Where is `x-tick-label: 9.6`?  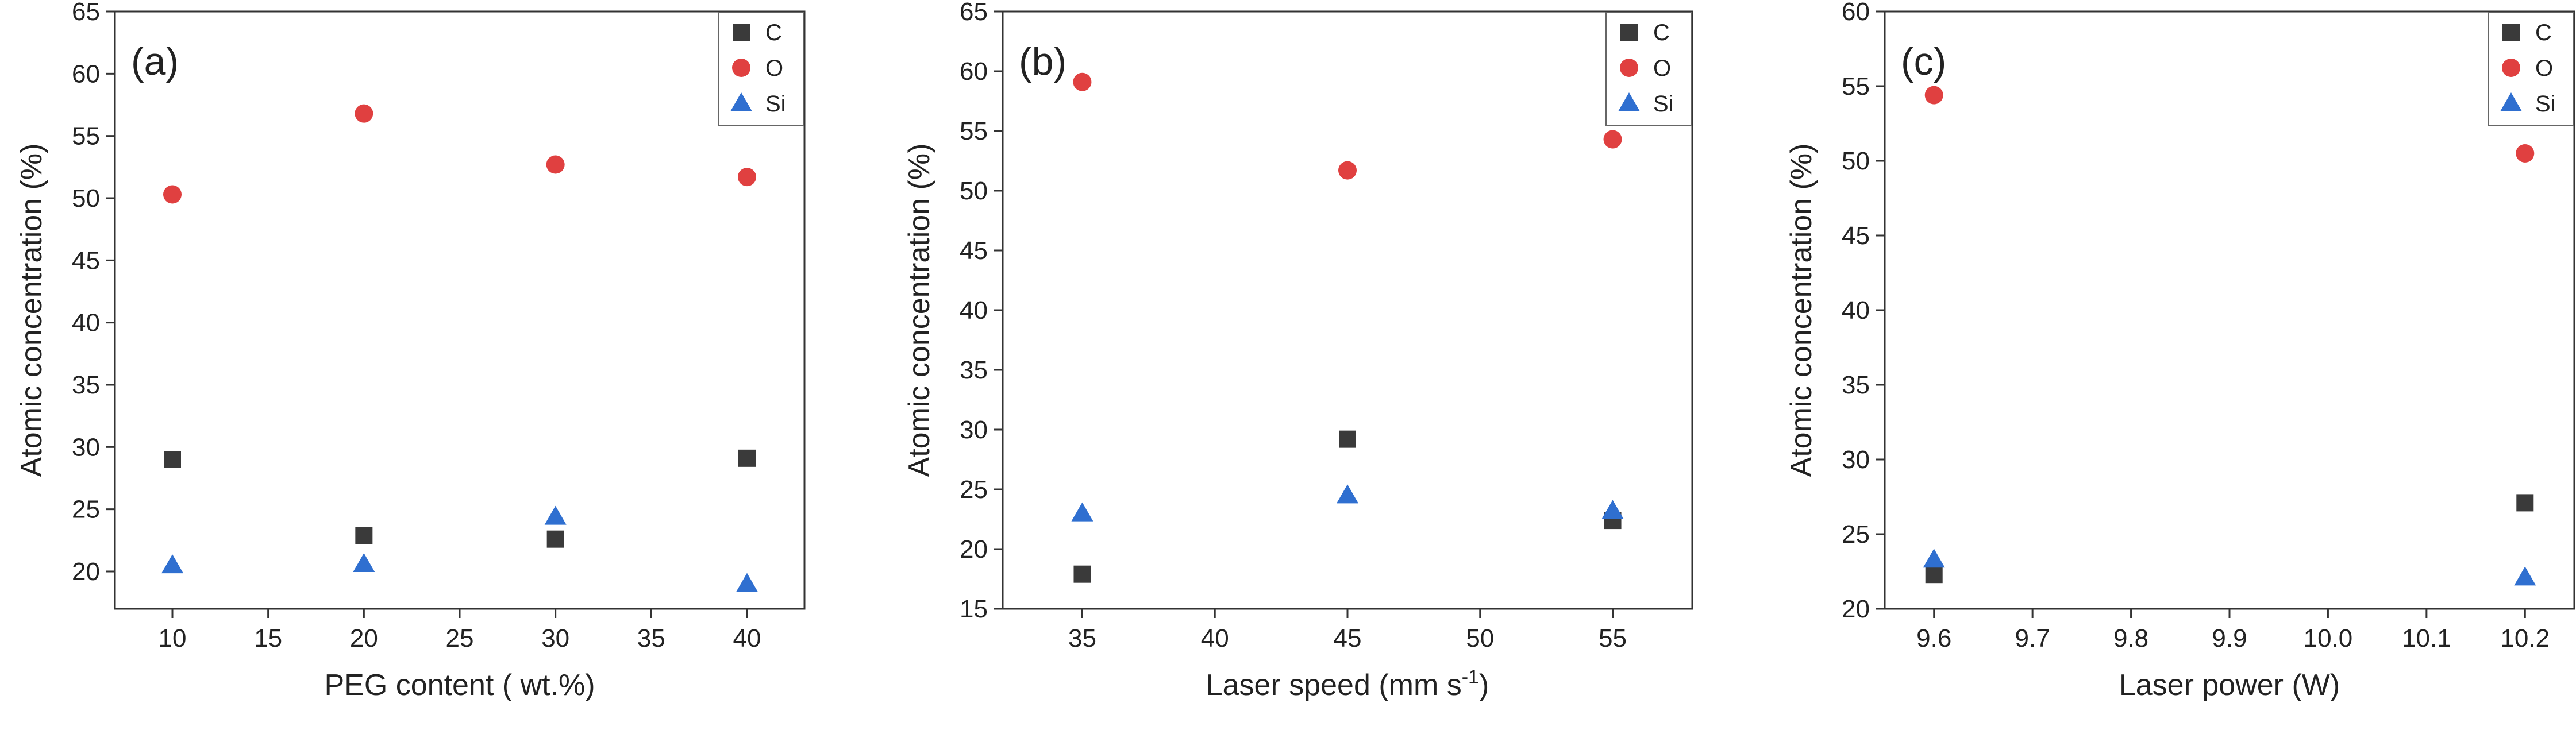 x-tick-label: 9.6 is located at coordinates (1933, 638).